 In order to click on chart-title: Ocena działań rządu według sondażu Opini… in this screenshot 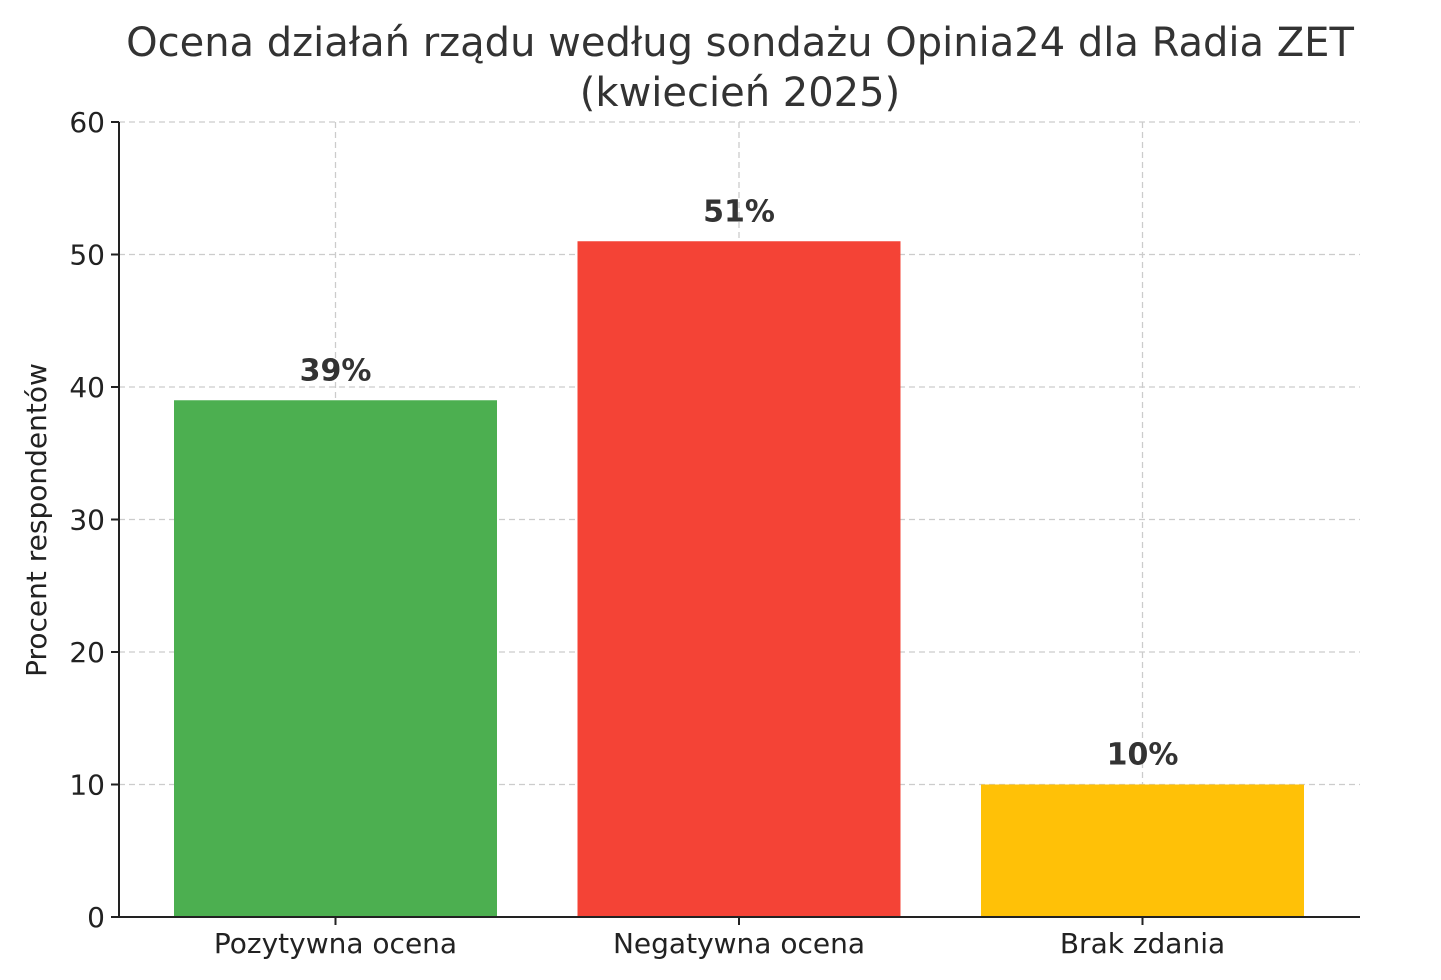, I will do `click(740, 43)`.